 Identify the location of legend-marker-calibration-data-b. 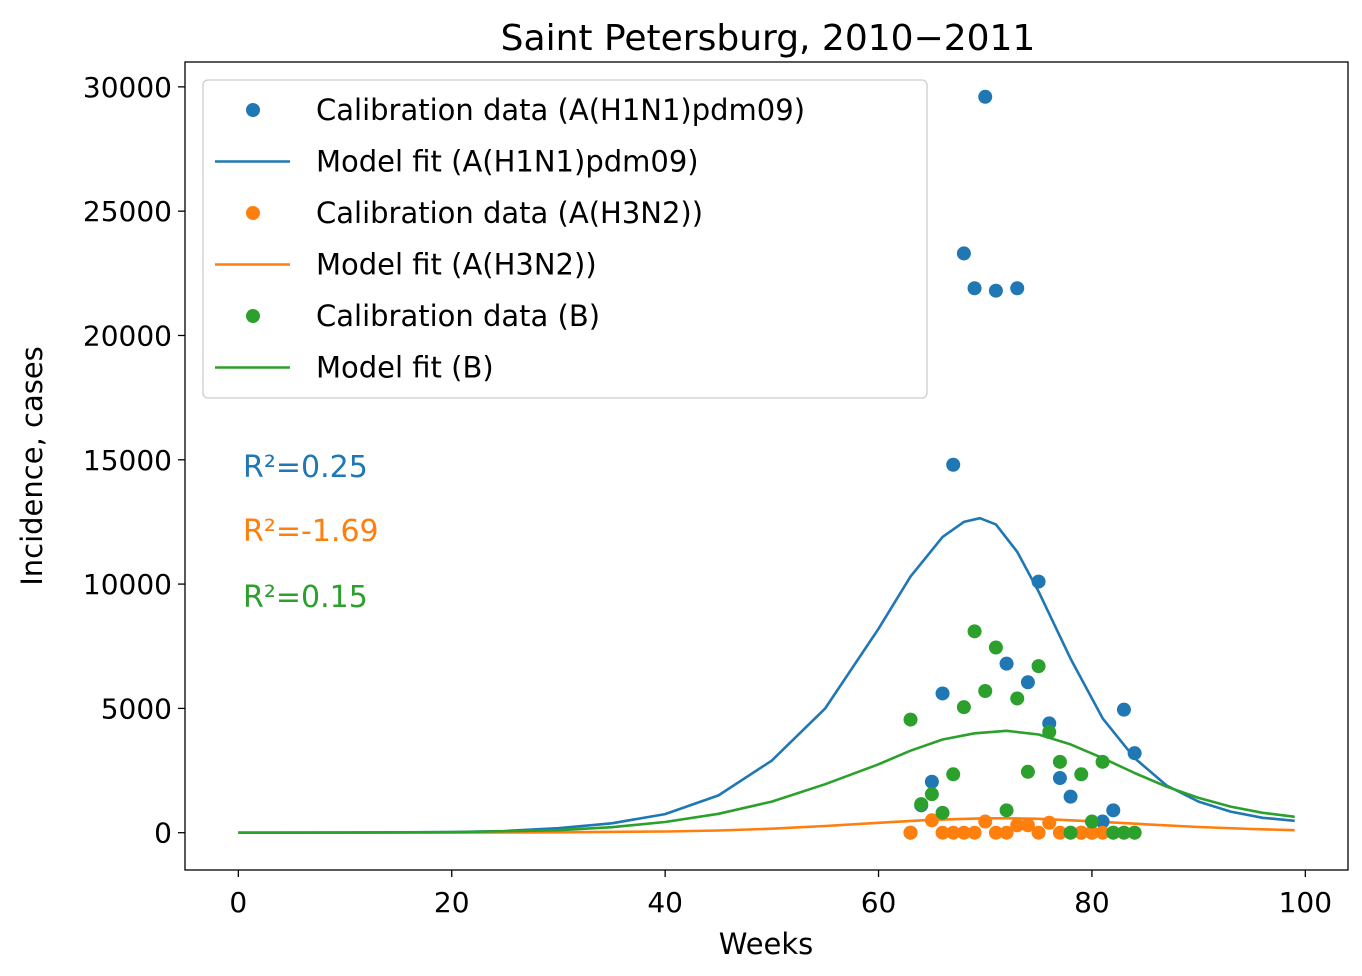
(253, 316).